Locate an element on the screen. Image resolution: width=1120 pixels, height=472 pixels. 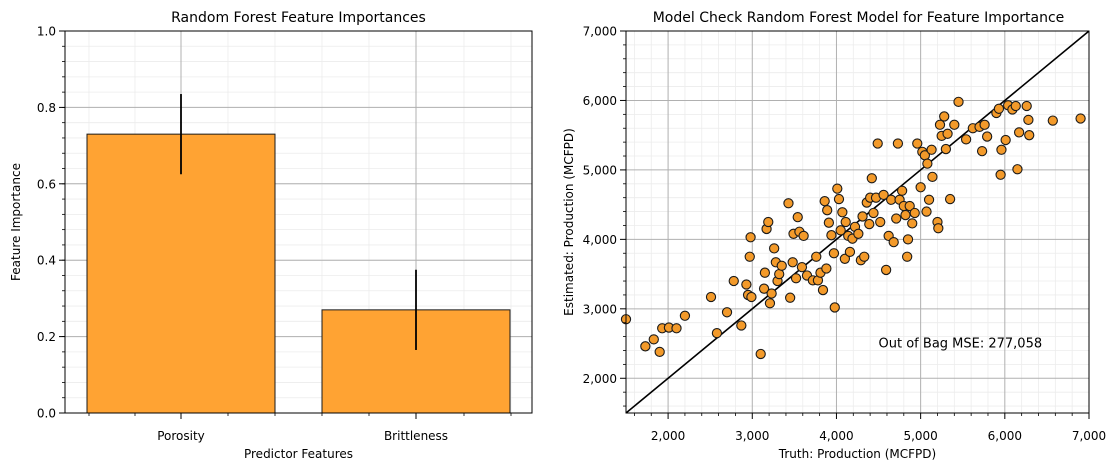
x-tick-label: 5,000 is located at coordinates (920, 436).